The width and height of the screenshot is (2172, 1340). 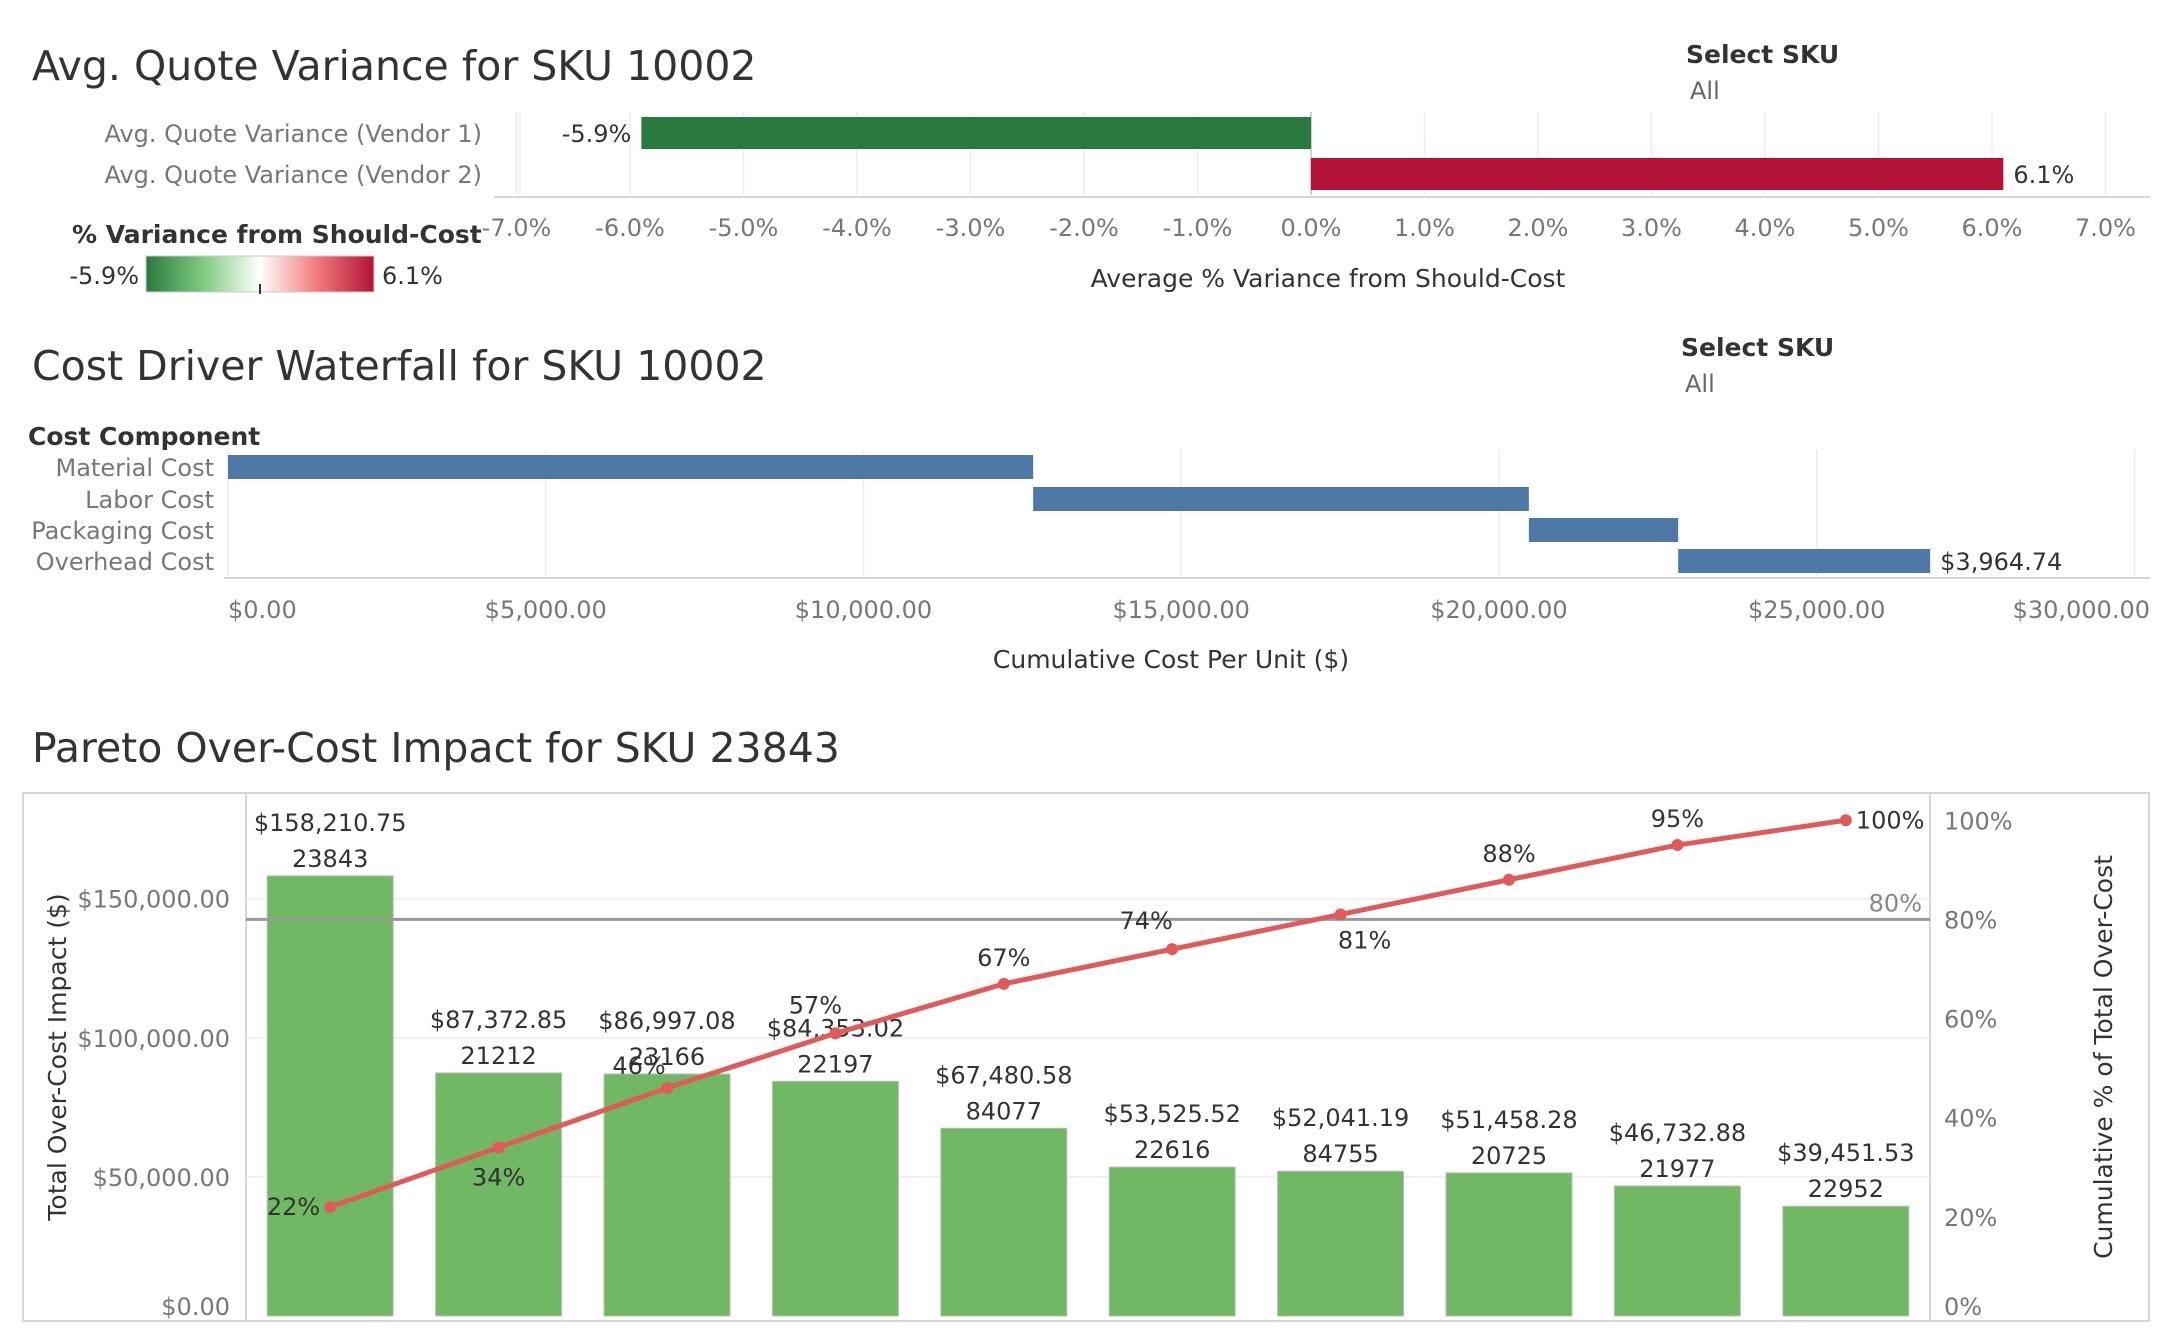 I want to click on pareto-value-label: $67,480.58, so click(x=1003, y=1075).